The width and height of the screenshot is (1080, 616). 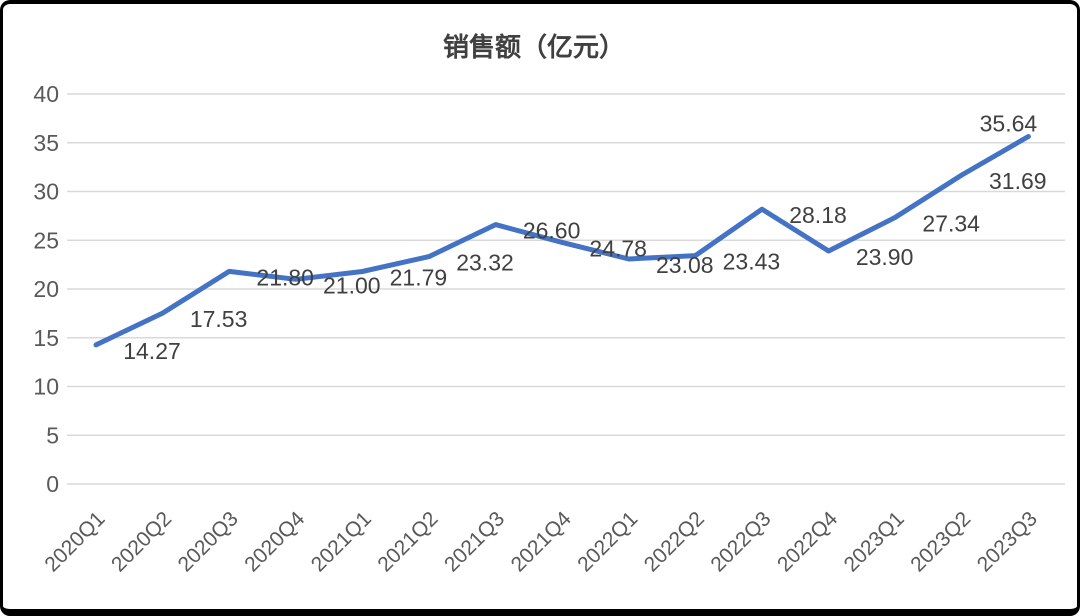 What do you see at coordinates (951, 223) in the screenshot?
I see `data-point-label: 27.34` at bounding box center [951, 223].